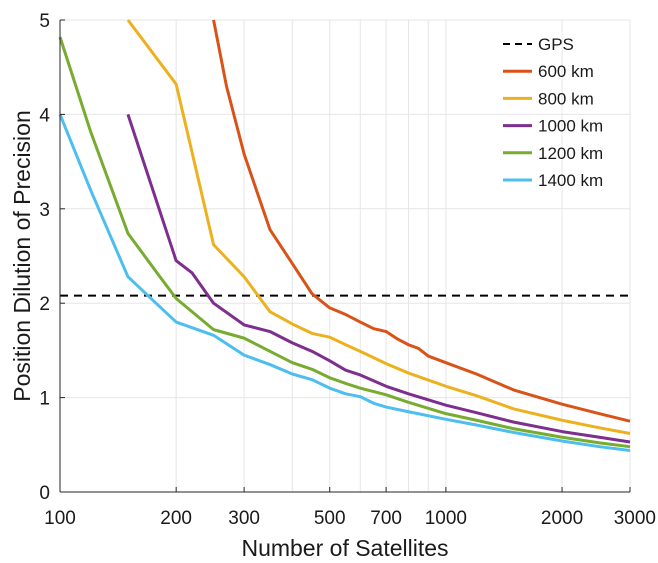 The image size is (658, 563). I want to click on x-tick-label: 2000, so click(562, 518).